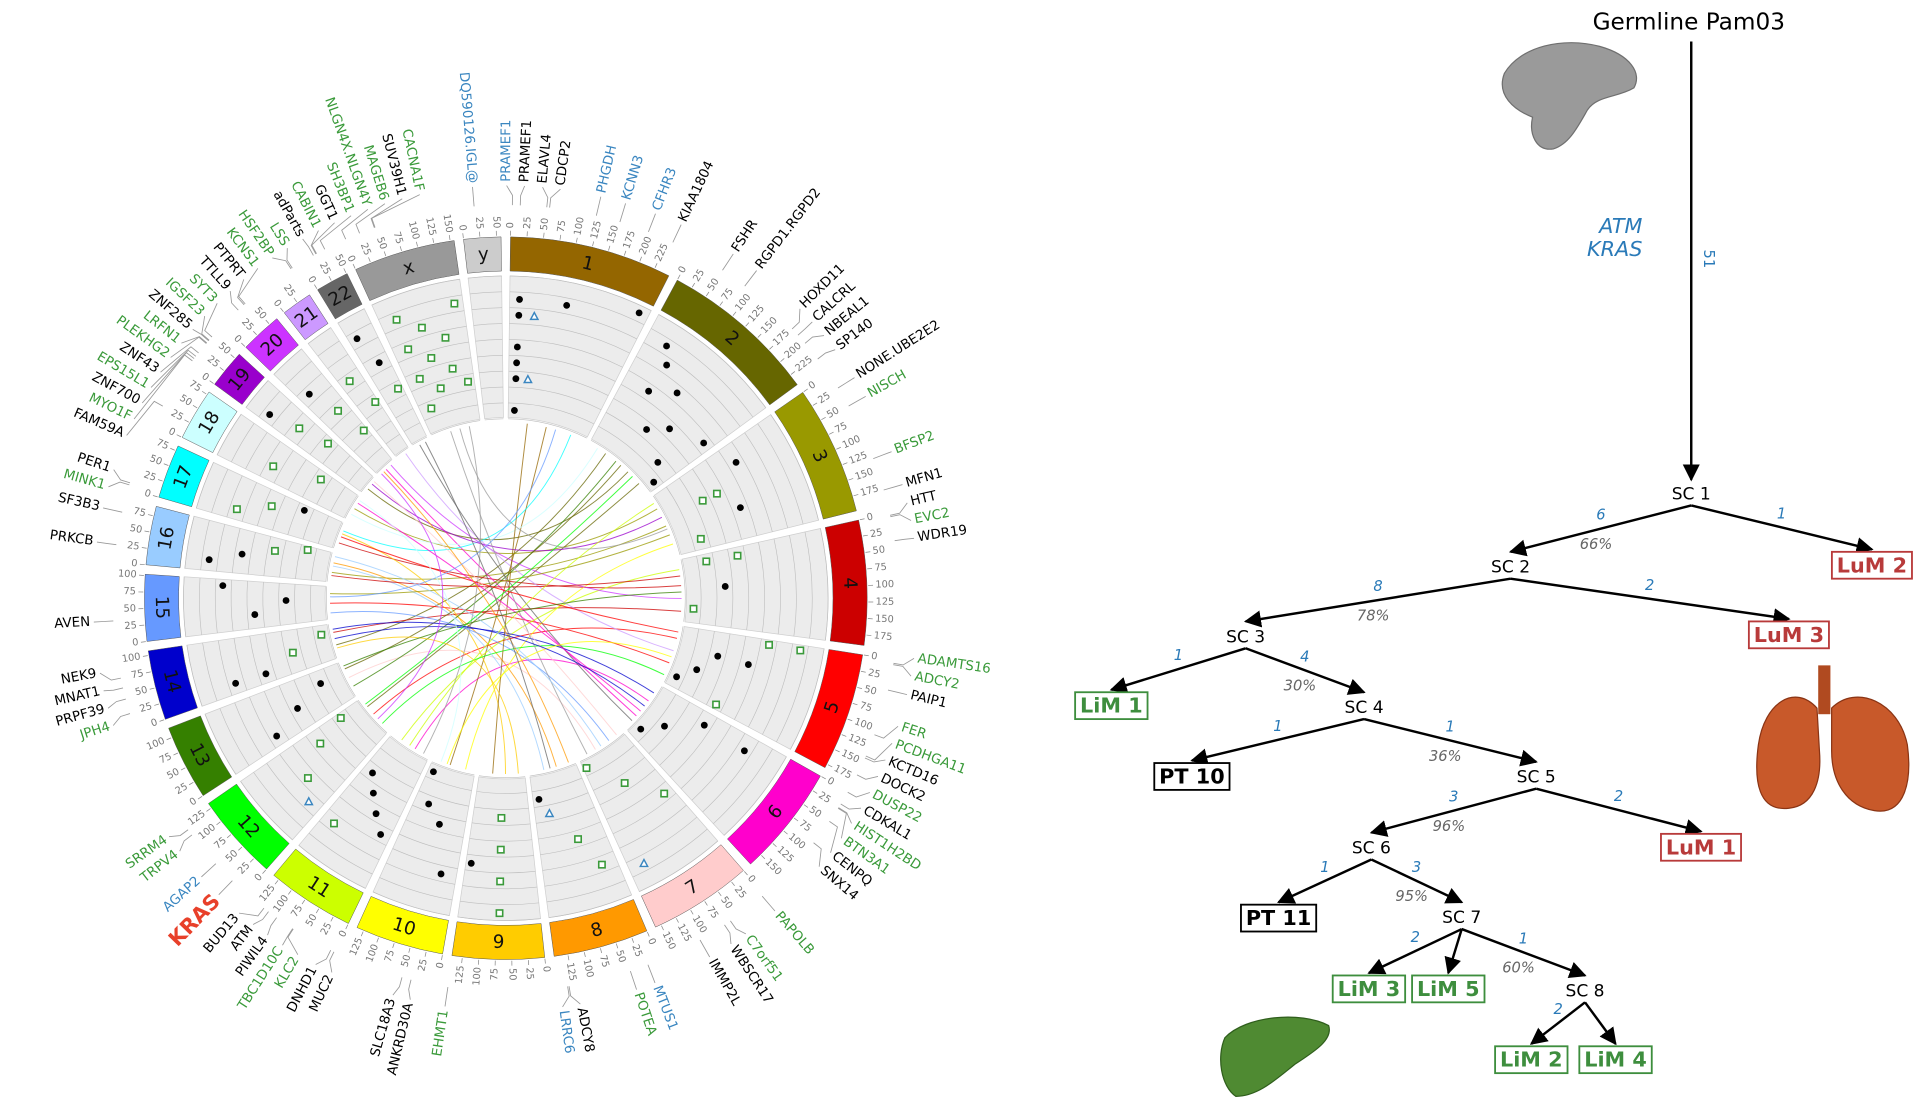 The image size is (1915, 1100). I want to click on sample-label: PT 11, so click(1278, 918).